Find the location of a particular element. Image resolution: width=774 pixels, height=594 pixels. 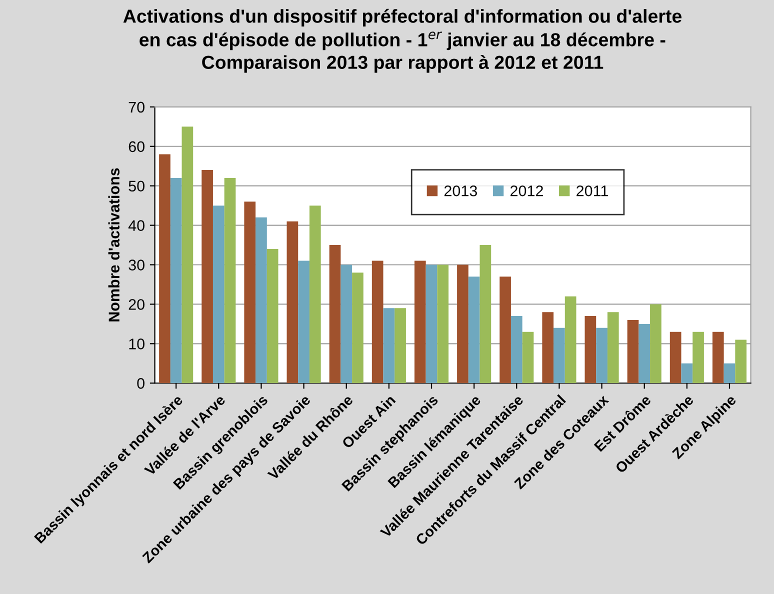

y-axis-title: Nombre d'activations is located at coordinates (114, 245).